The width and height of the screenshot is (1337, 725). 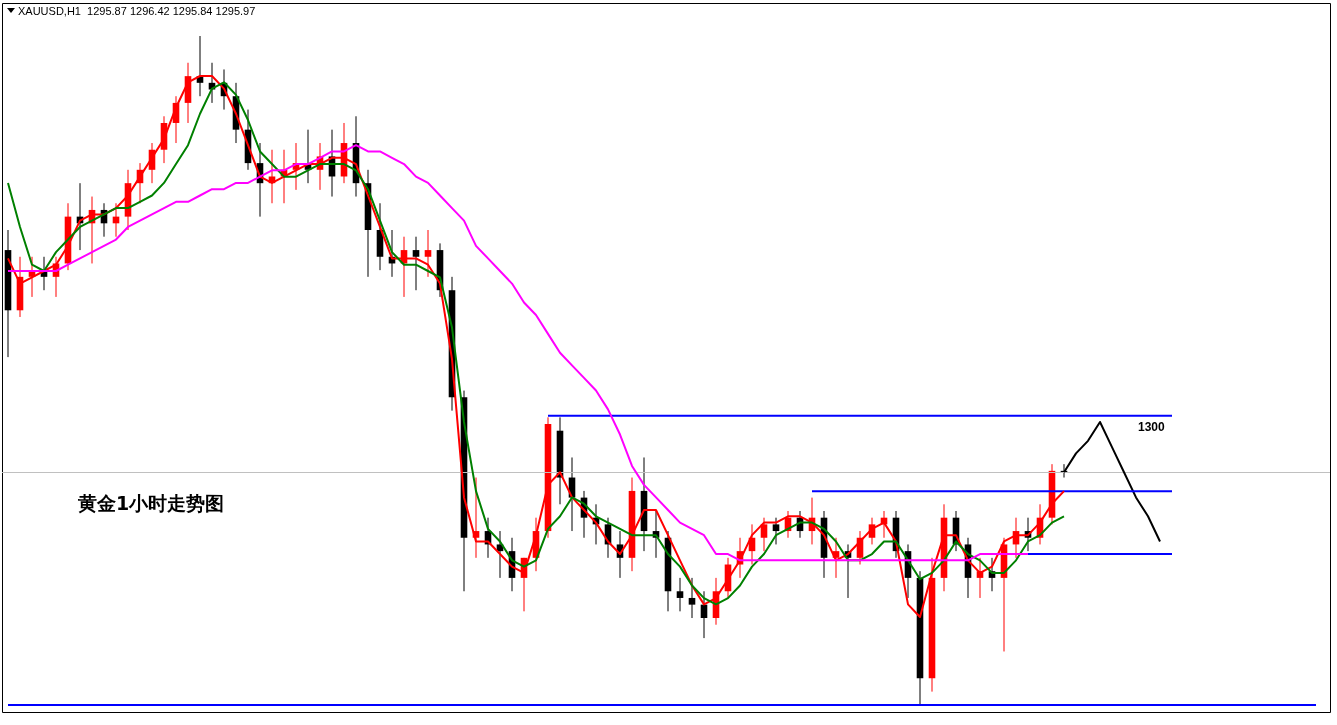 I want to click on annotation: 黄金1小时走势图, so click(x=151, y=502).